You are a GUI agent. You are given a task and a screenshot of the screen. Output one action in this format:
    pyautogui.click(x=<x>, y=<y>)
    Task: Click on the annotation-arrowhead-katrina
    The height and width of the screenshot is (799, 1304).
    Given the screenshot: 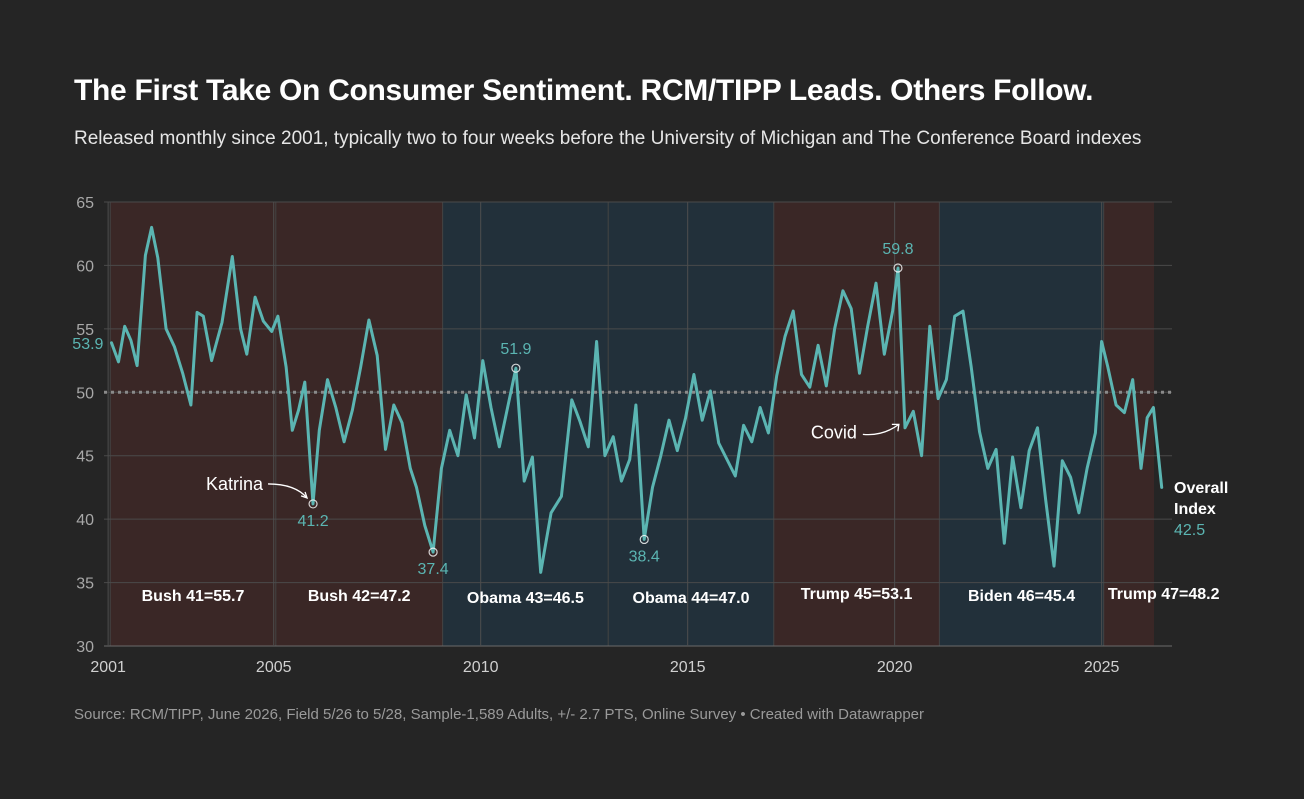 What is the action you would take?
    pyautogui.click(x=304, y=495)
    